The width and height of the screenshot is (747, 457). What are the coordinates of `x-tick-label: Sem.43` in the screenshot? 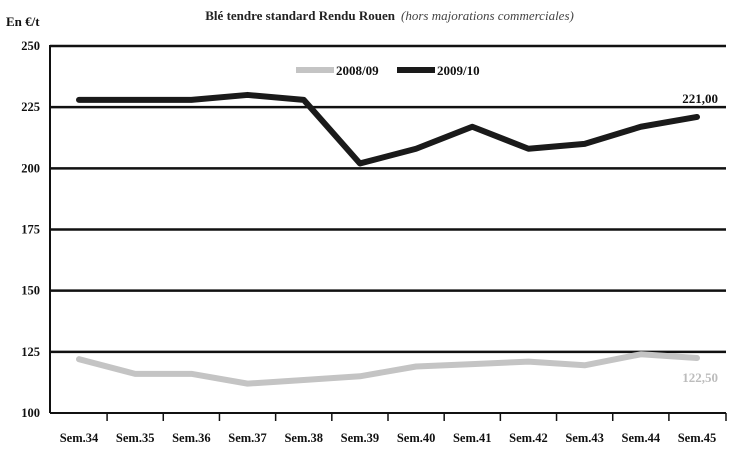 It's located at (584, 438).